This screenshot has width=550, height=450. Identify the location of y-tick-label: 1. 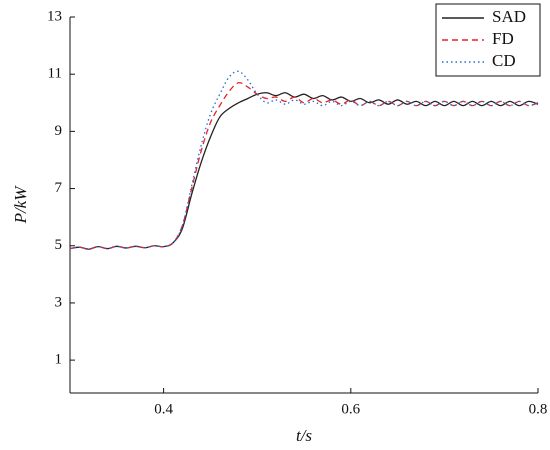
(59, 360).